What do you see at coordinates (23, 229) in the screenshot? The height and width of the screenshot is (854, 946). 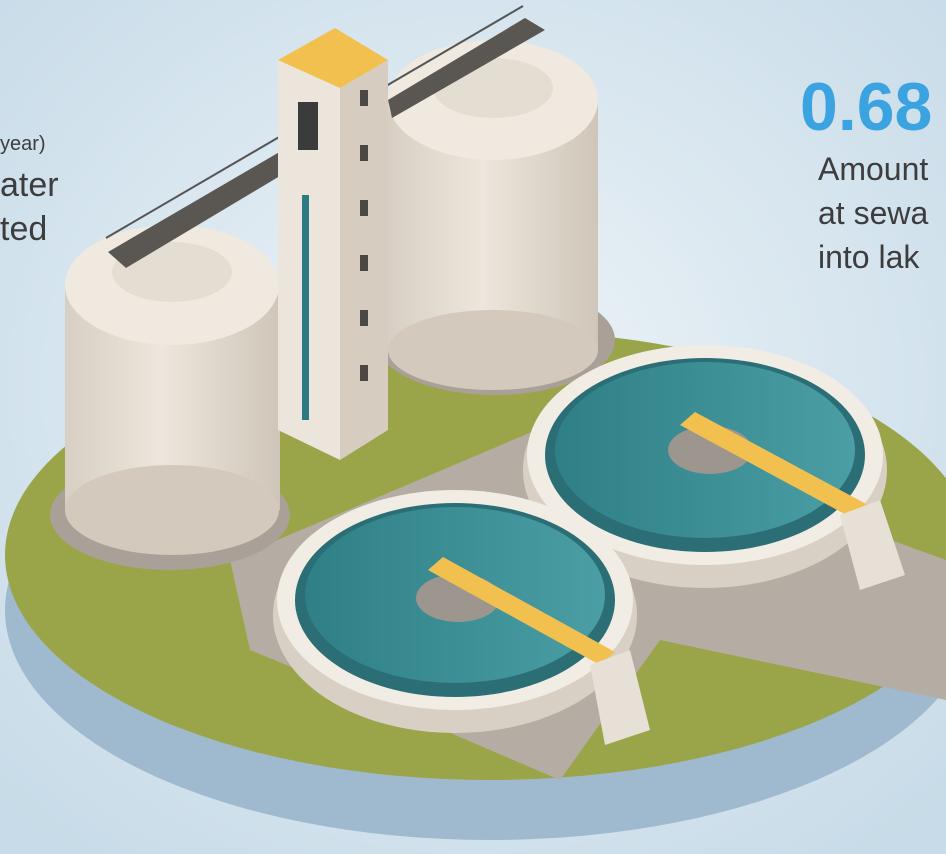 I see `caption-line: ted` at bounding box center [23, 229].